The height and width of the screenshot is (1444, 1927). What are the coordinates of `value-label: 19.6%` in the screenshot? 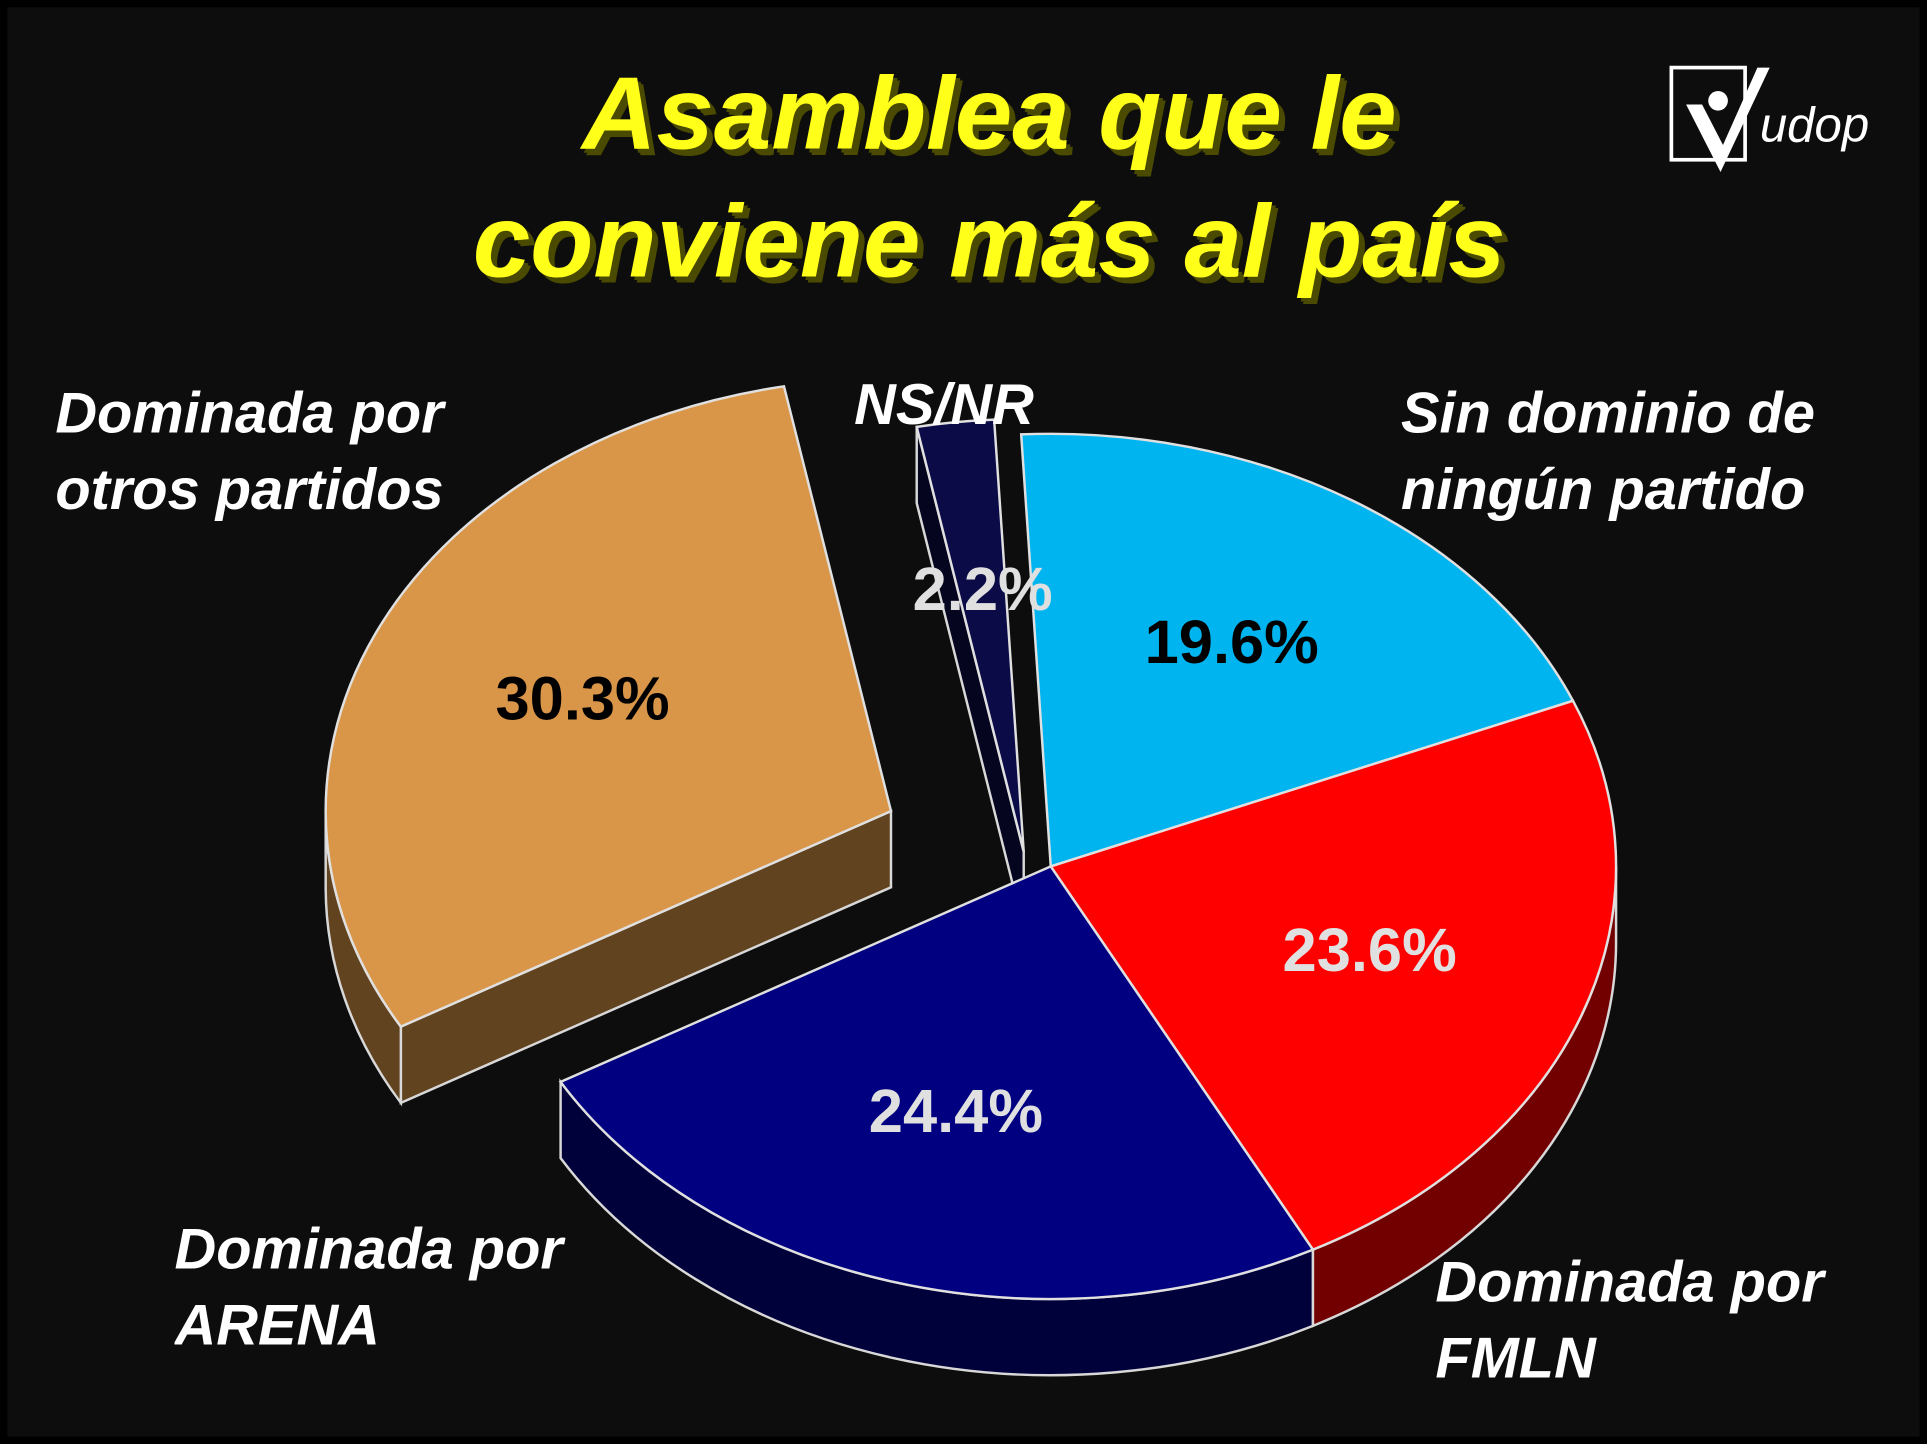 It's located at (1232, 642).